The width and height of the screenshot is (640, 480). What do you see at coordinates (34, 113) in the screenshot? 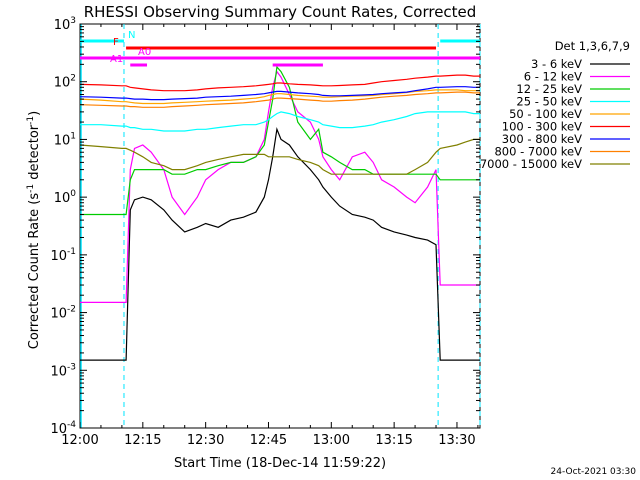
I see `y-axis-label-end: )` at bounding box center [34, 113].